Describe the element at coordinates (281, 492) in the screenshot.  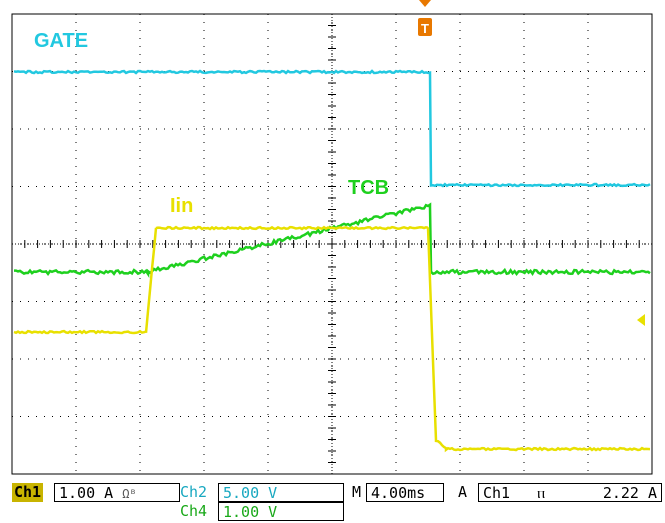
I see `ch2-scale-readout: 5.00 V` at that location.